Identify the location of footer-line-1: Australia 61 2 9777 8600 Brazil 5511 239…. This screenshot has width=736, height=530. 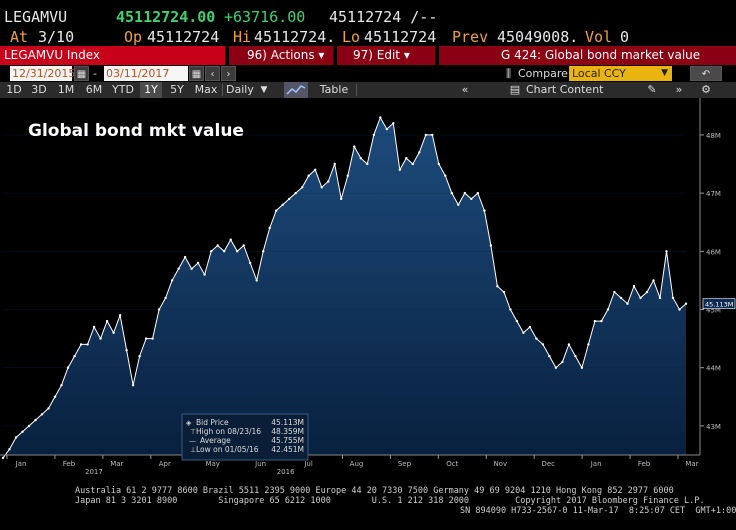
(374, 491).